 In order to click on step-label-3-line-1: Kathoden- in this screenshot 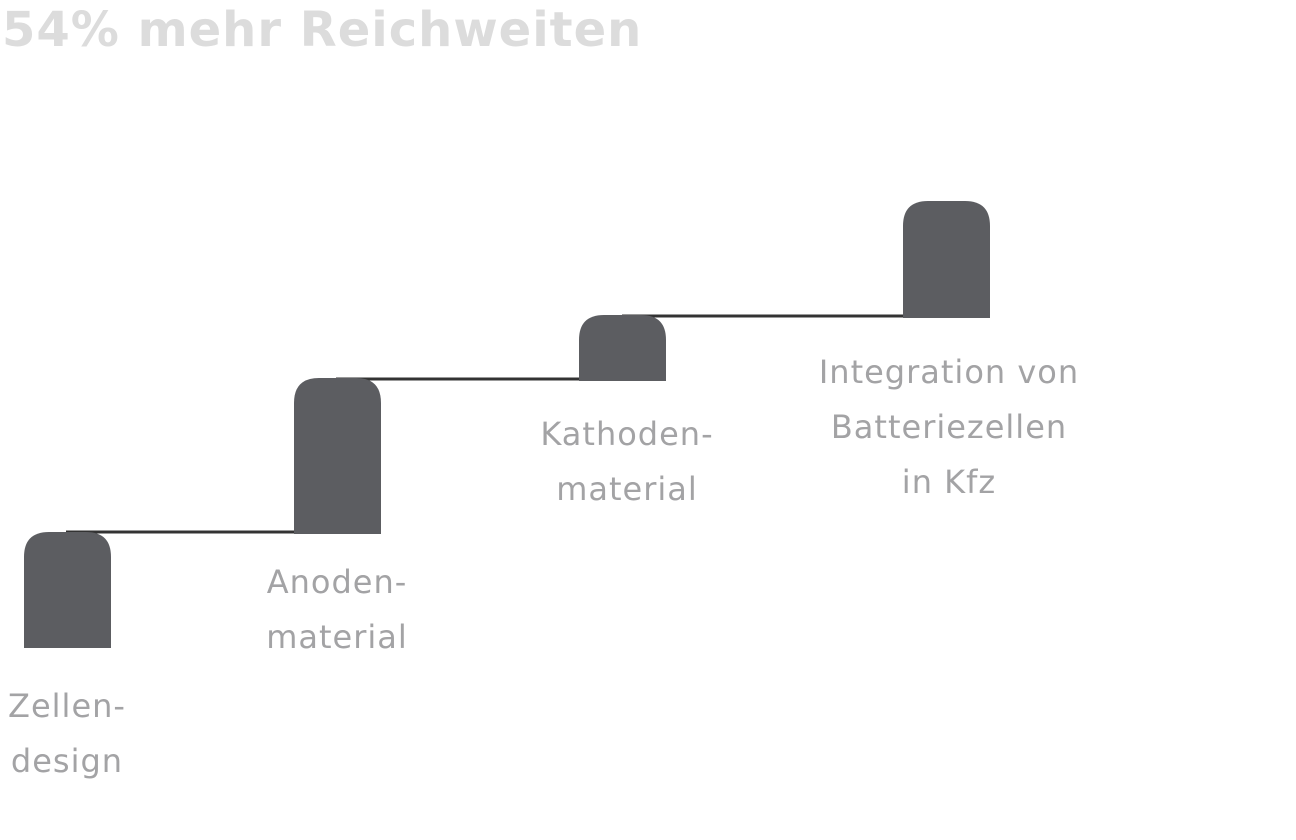, I will do `click(627, 434)`.